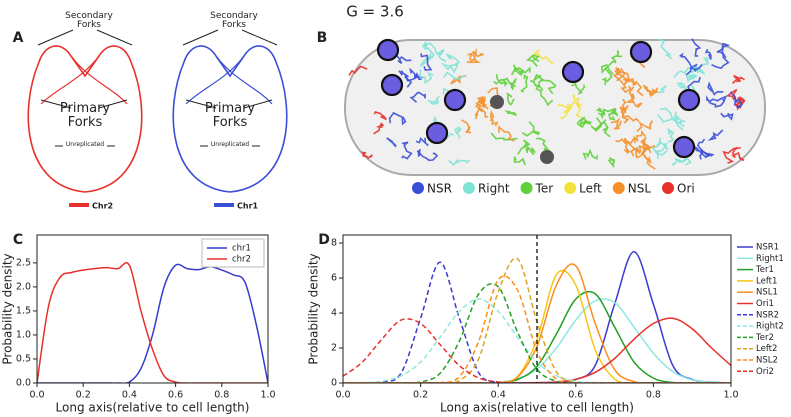 The height and width of the screenshot is (417, 791). I want to click on chromosome-key, so click(224, 205).